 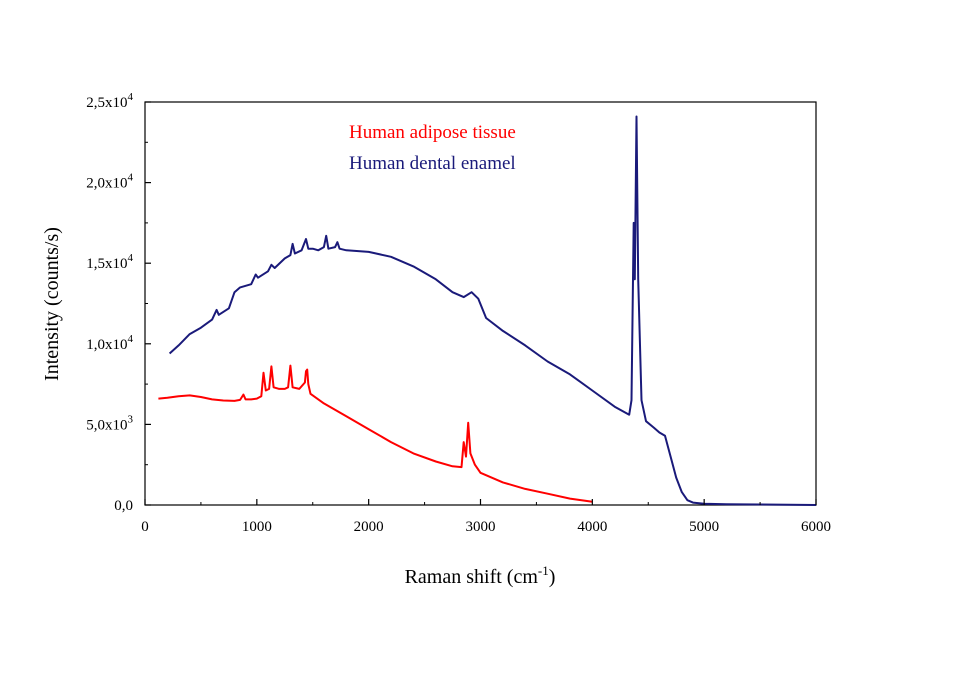 I want to click on y-tick-label: 5,0x10³, so click(x=109, y=423).